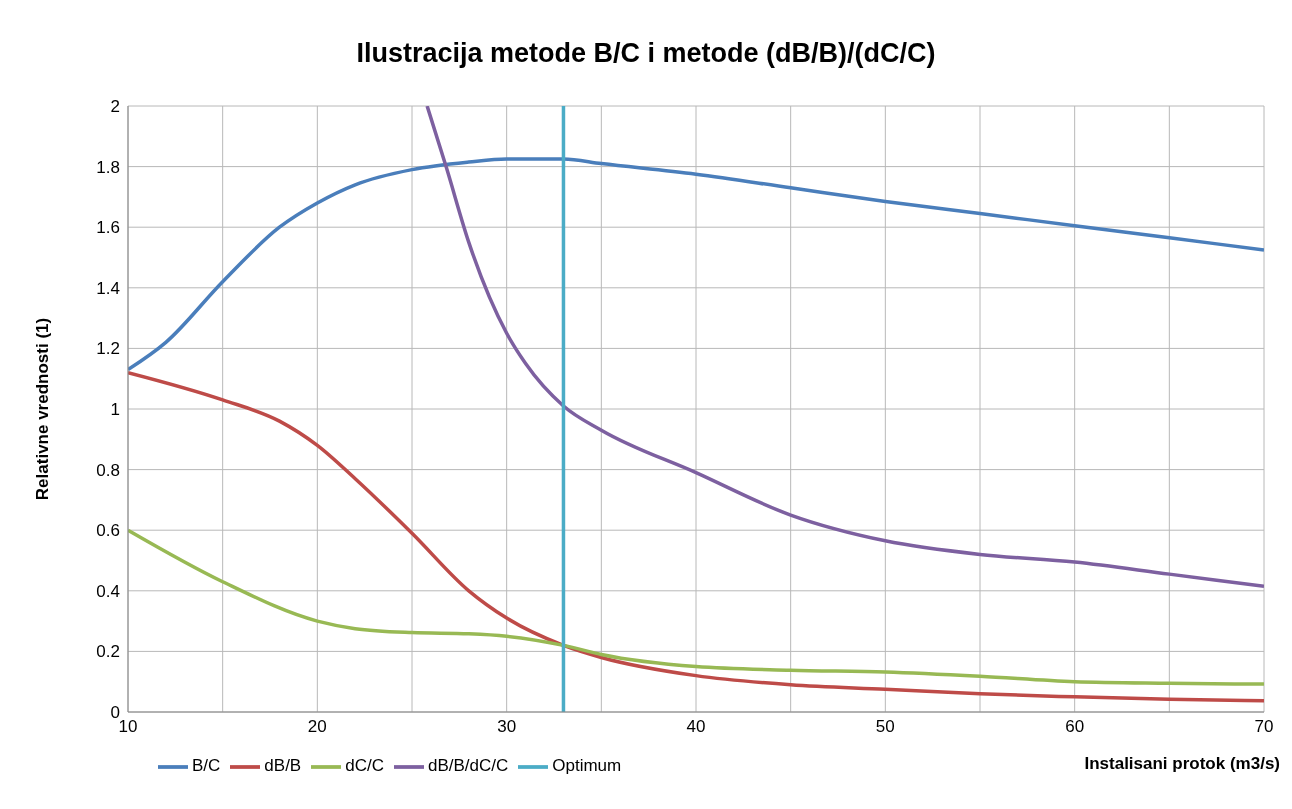 The width and height of the screenshot is (1292, 809). What do you see at coordinates (128, 727) in the screenshot?
I see `x-tick-label: 10` at bounding box center [128, 727].